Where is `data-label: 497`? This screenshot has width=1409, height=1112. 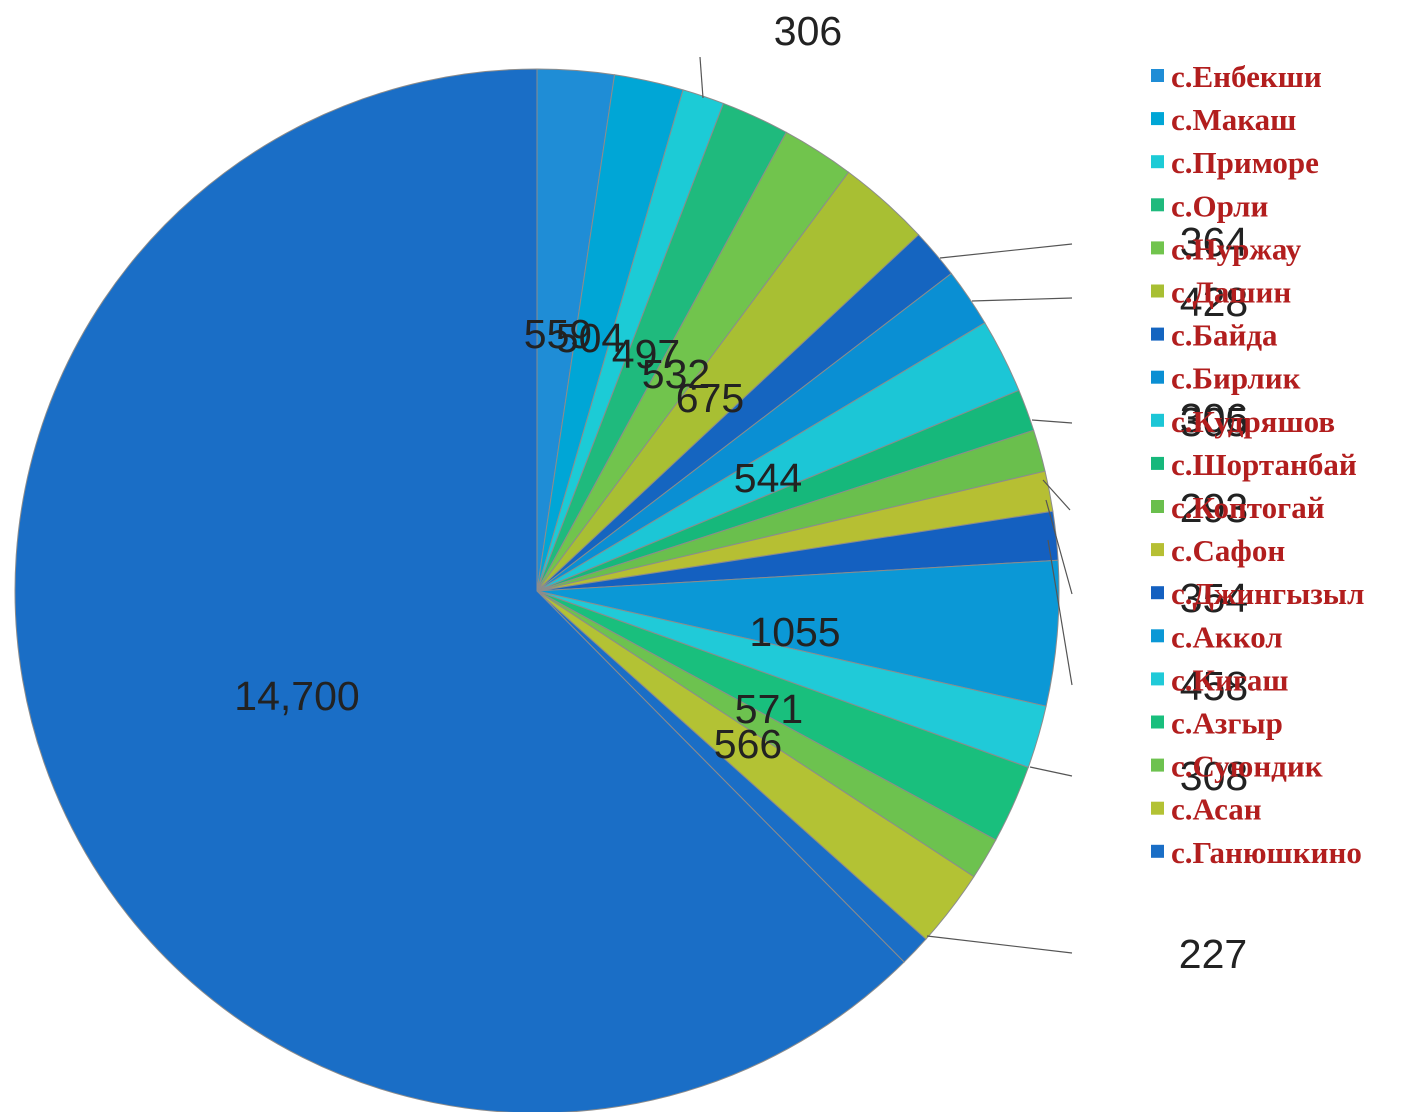
data-label: 497 is located at coordinates (646, 354).